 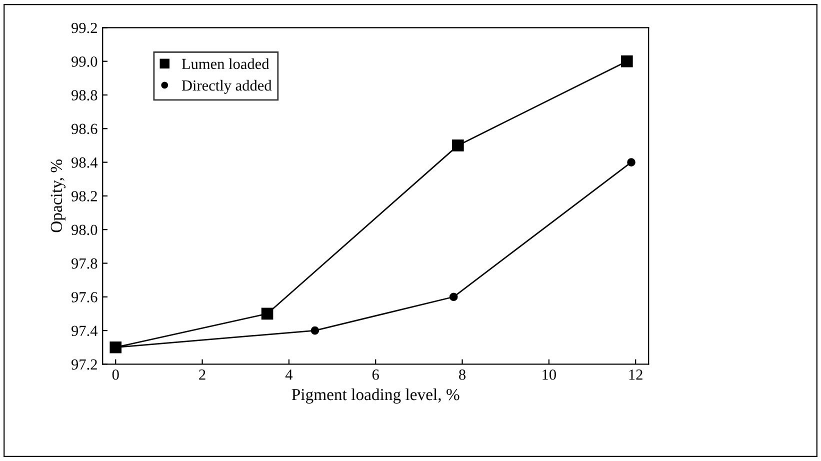 I want to click on y-tick-label: 97.2, so click(x=84, y=364).